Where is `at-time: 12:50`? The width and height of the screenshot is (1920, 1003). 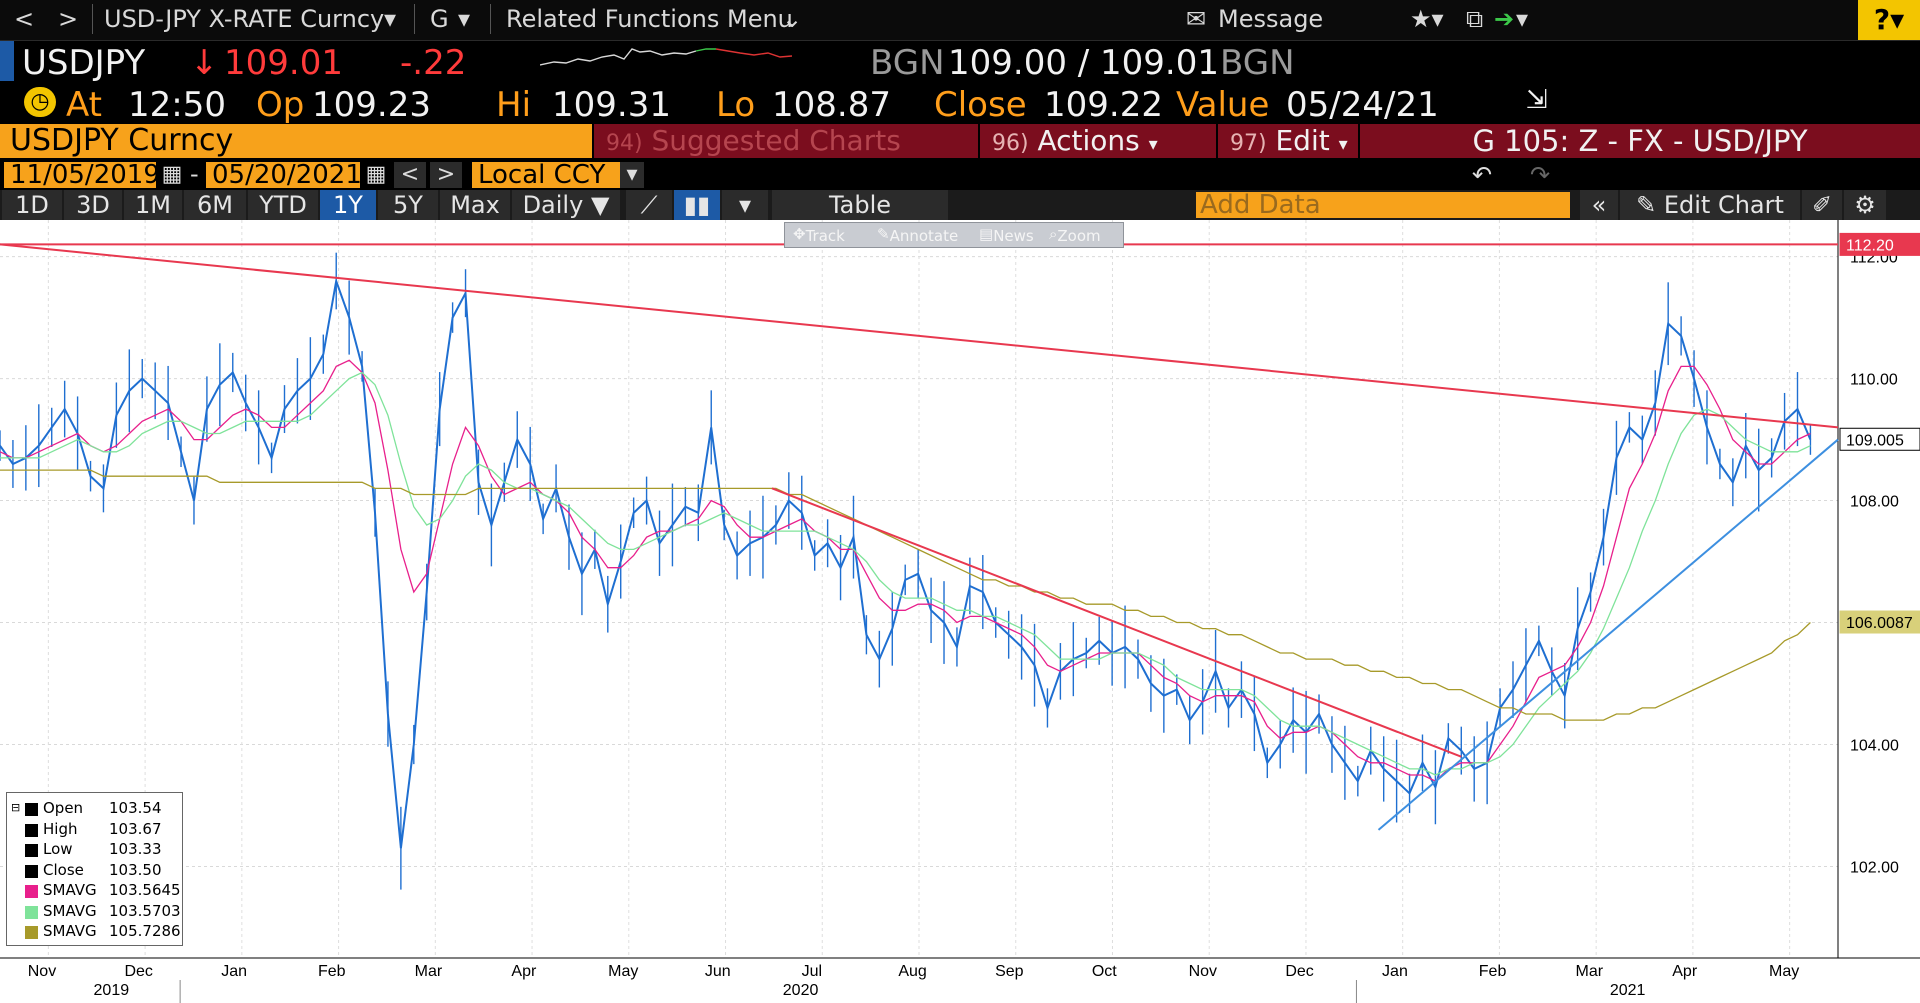 at-time: 12:50 is located at coordinates (177, 105).